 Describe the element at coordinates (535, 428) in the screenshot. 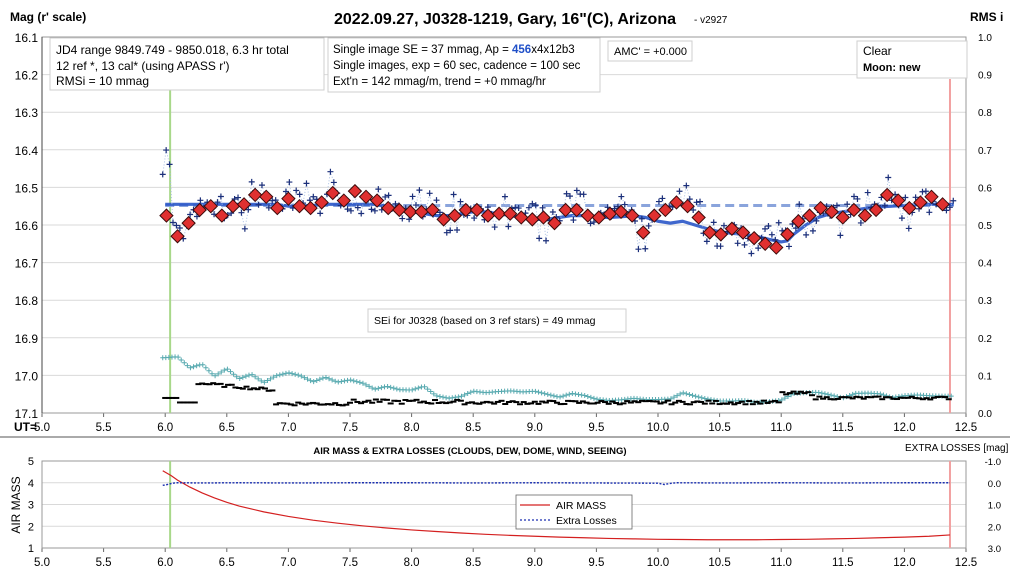

I see `top-x-tick-label: 9.0` at that location.